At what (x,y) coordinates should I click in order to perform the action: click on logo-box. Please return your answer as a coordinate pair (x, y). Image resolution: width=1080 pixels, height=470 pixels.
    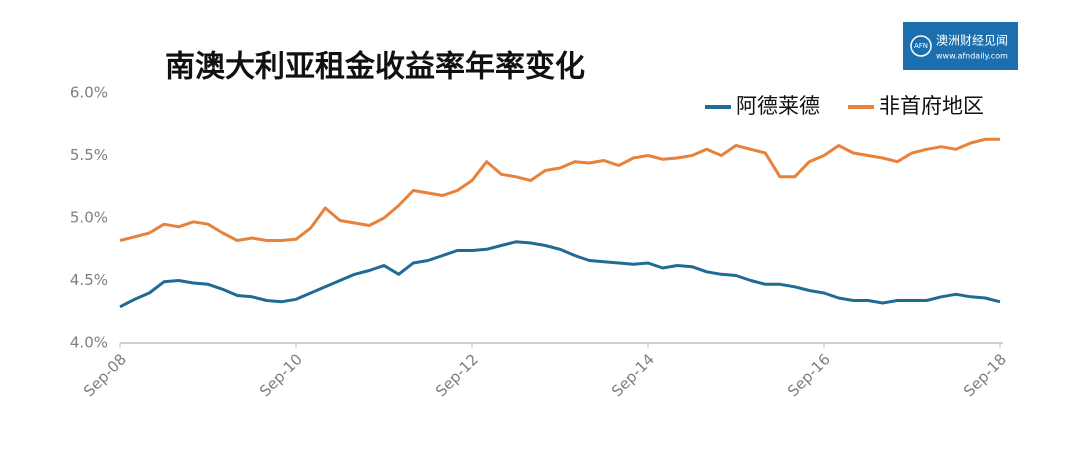
    Looking at the image, I should click on (960, 46).